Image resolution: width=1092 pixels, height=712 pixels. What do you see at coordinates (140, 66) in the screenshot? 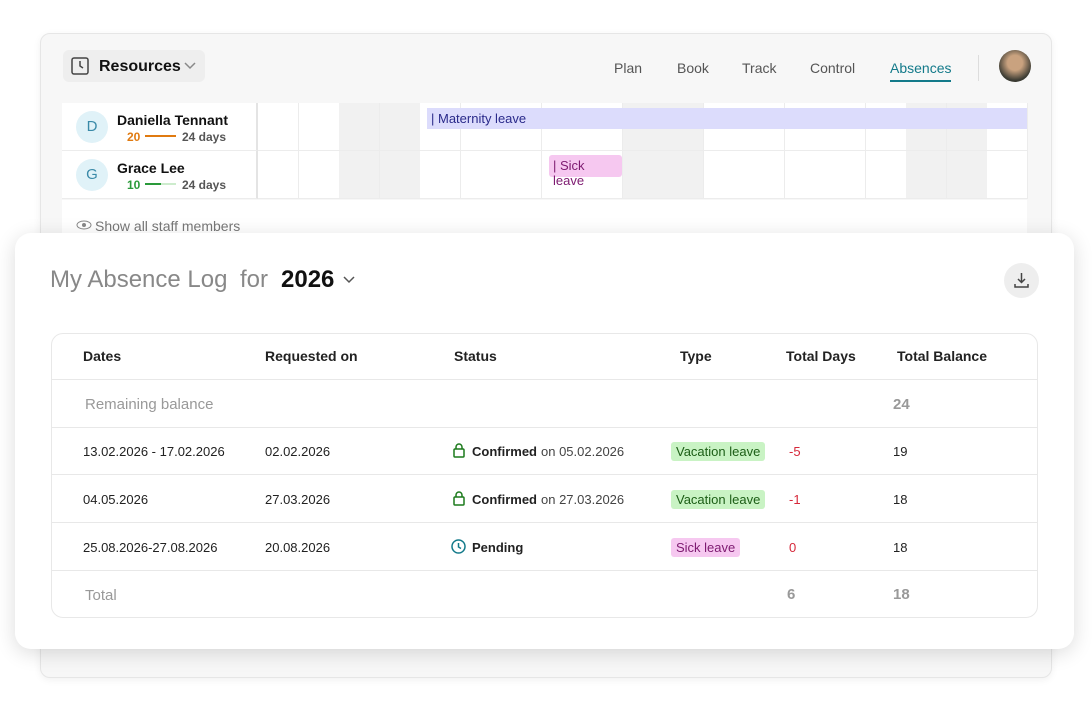
I see `brand: Resources` at bounding box center [140, 66].